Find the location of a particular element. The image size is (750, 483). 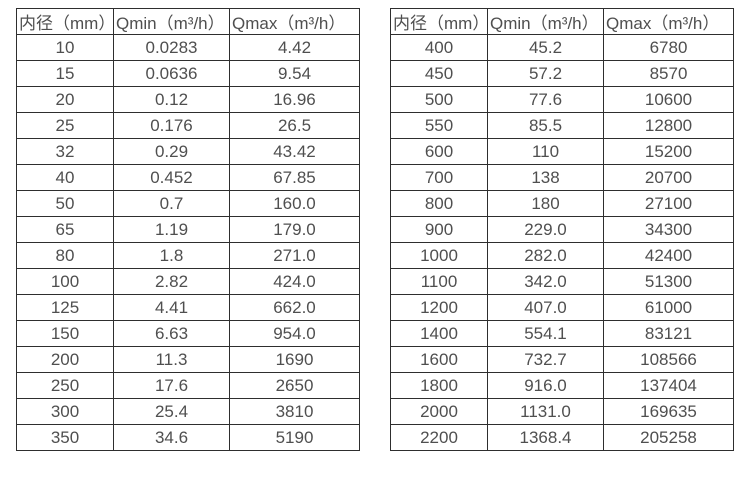

table-row: 450 57.2 8570 is located at coordinates (562, 73).